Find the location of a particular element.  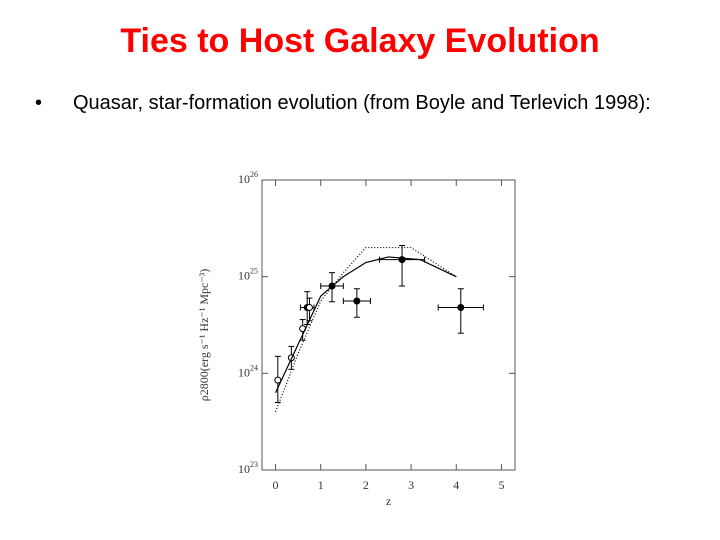

x-tick-label: 2 is located at coordinates (366, 485).